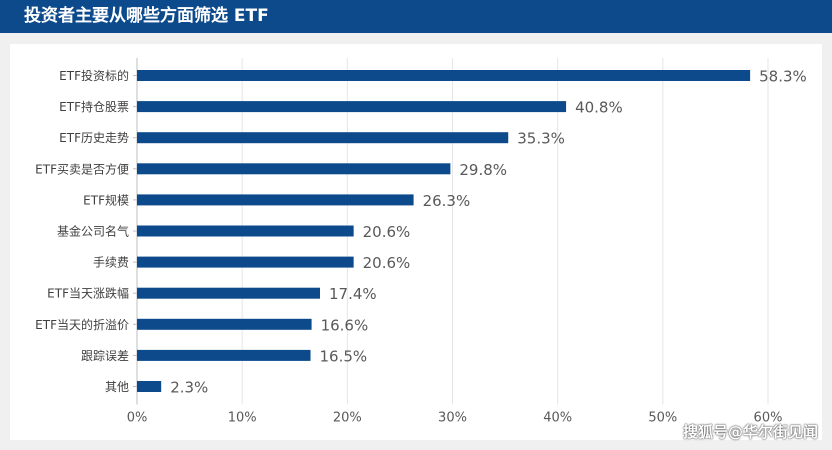 The height and width of the screenshot is (450, 832). I want to click on x-tick-label: 0%, so click(137, 418).